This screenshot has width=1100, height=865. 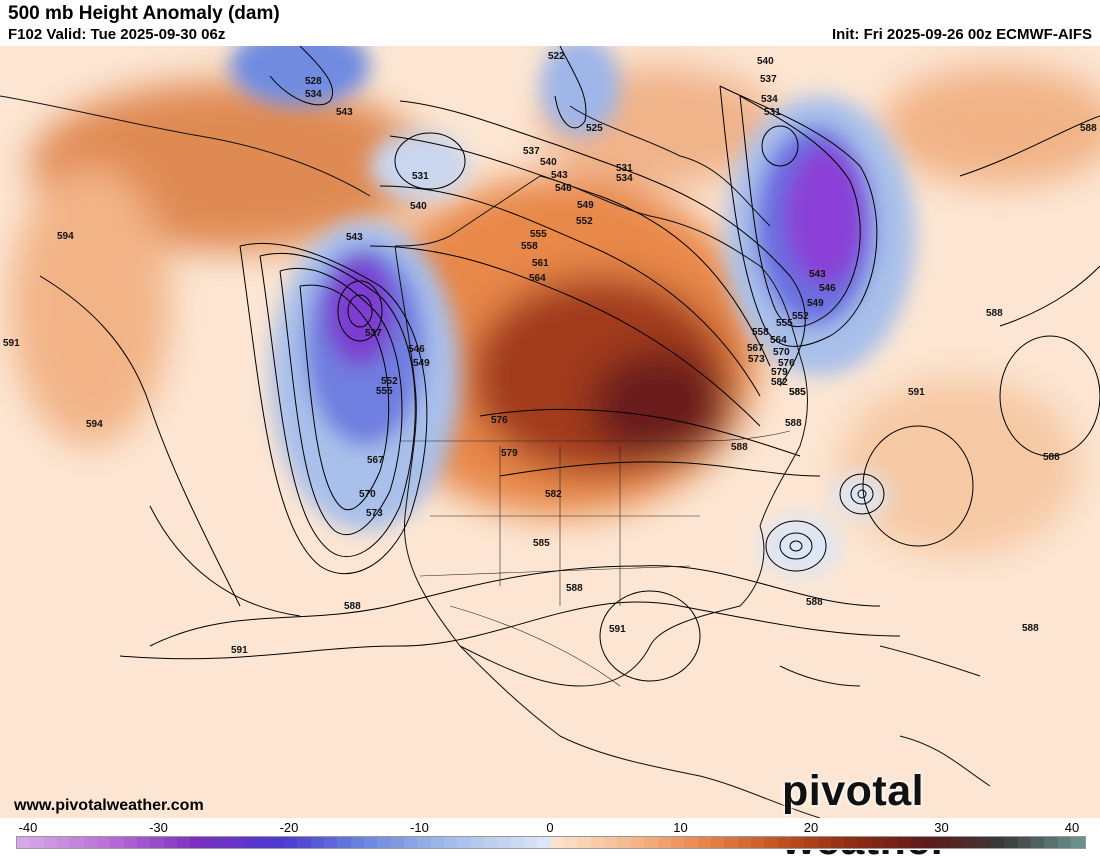 I want to click on contour-label: 537, so click(x=768, y=79).